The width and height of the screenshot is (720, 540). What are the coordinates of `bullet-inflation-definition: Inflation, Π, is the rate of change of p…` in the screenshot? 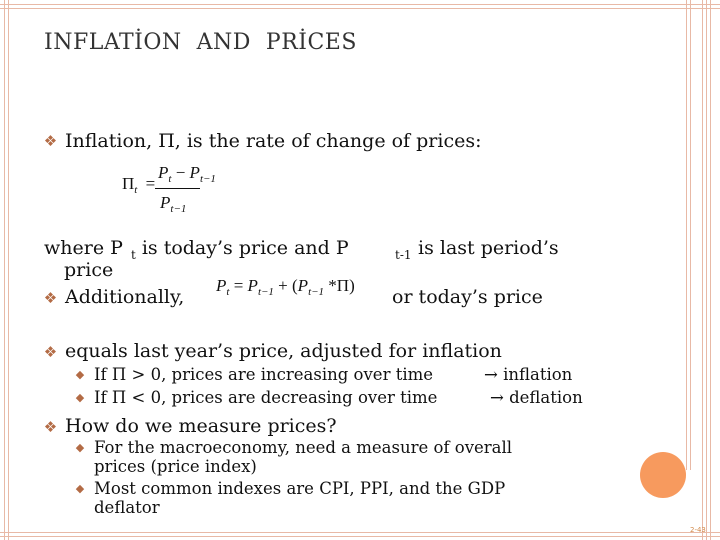 It's located at (273, 141).